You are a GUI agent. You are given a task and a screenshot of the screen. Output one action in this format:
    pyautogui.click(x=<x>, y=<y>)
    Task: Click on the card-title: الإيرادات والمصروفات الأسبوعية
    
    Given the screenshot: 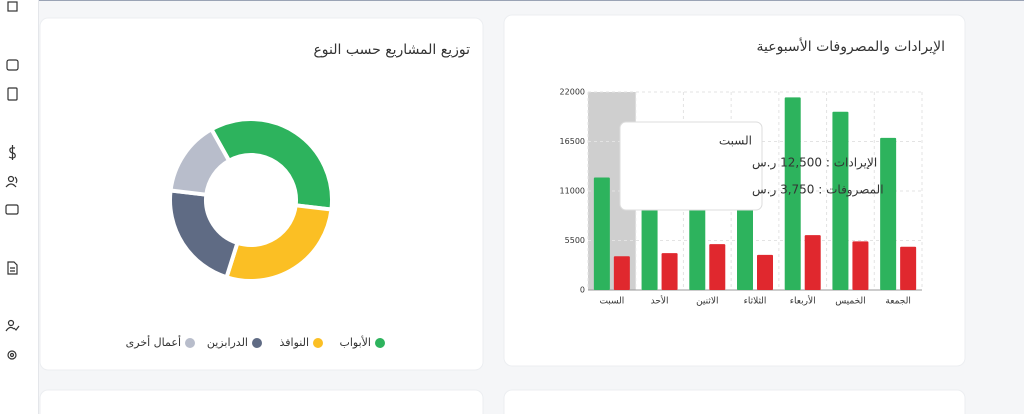 What is the action you would take?
    pyautogui.click(x=850, y=46)
    